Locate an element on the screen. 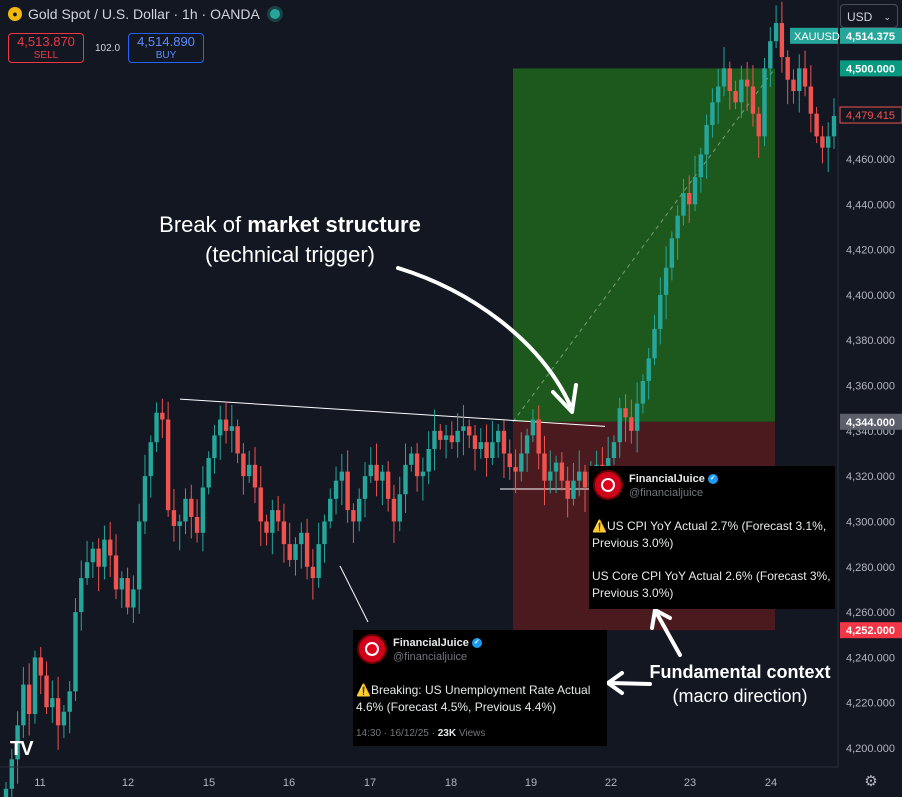 This screenshot has height=797, width=902. buy-price: 4,514.890 is located at coordinates (166, 41).